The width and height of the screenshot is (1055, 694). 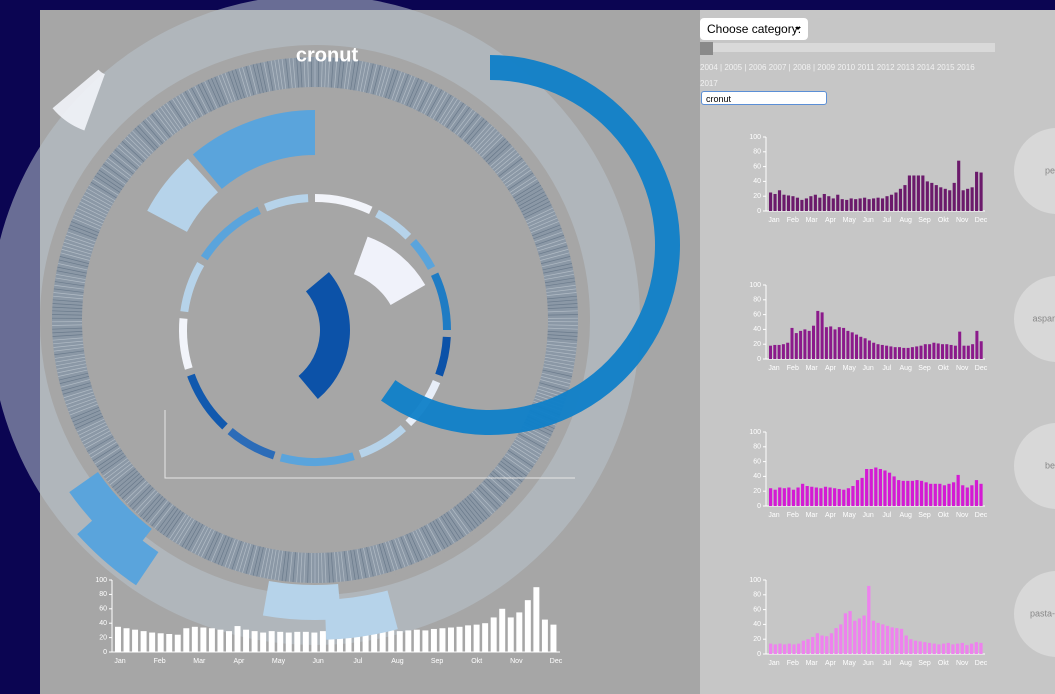 I want to click on title: cronut, so click(x=327, y=55).